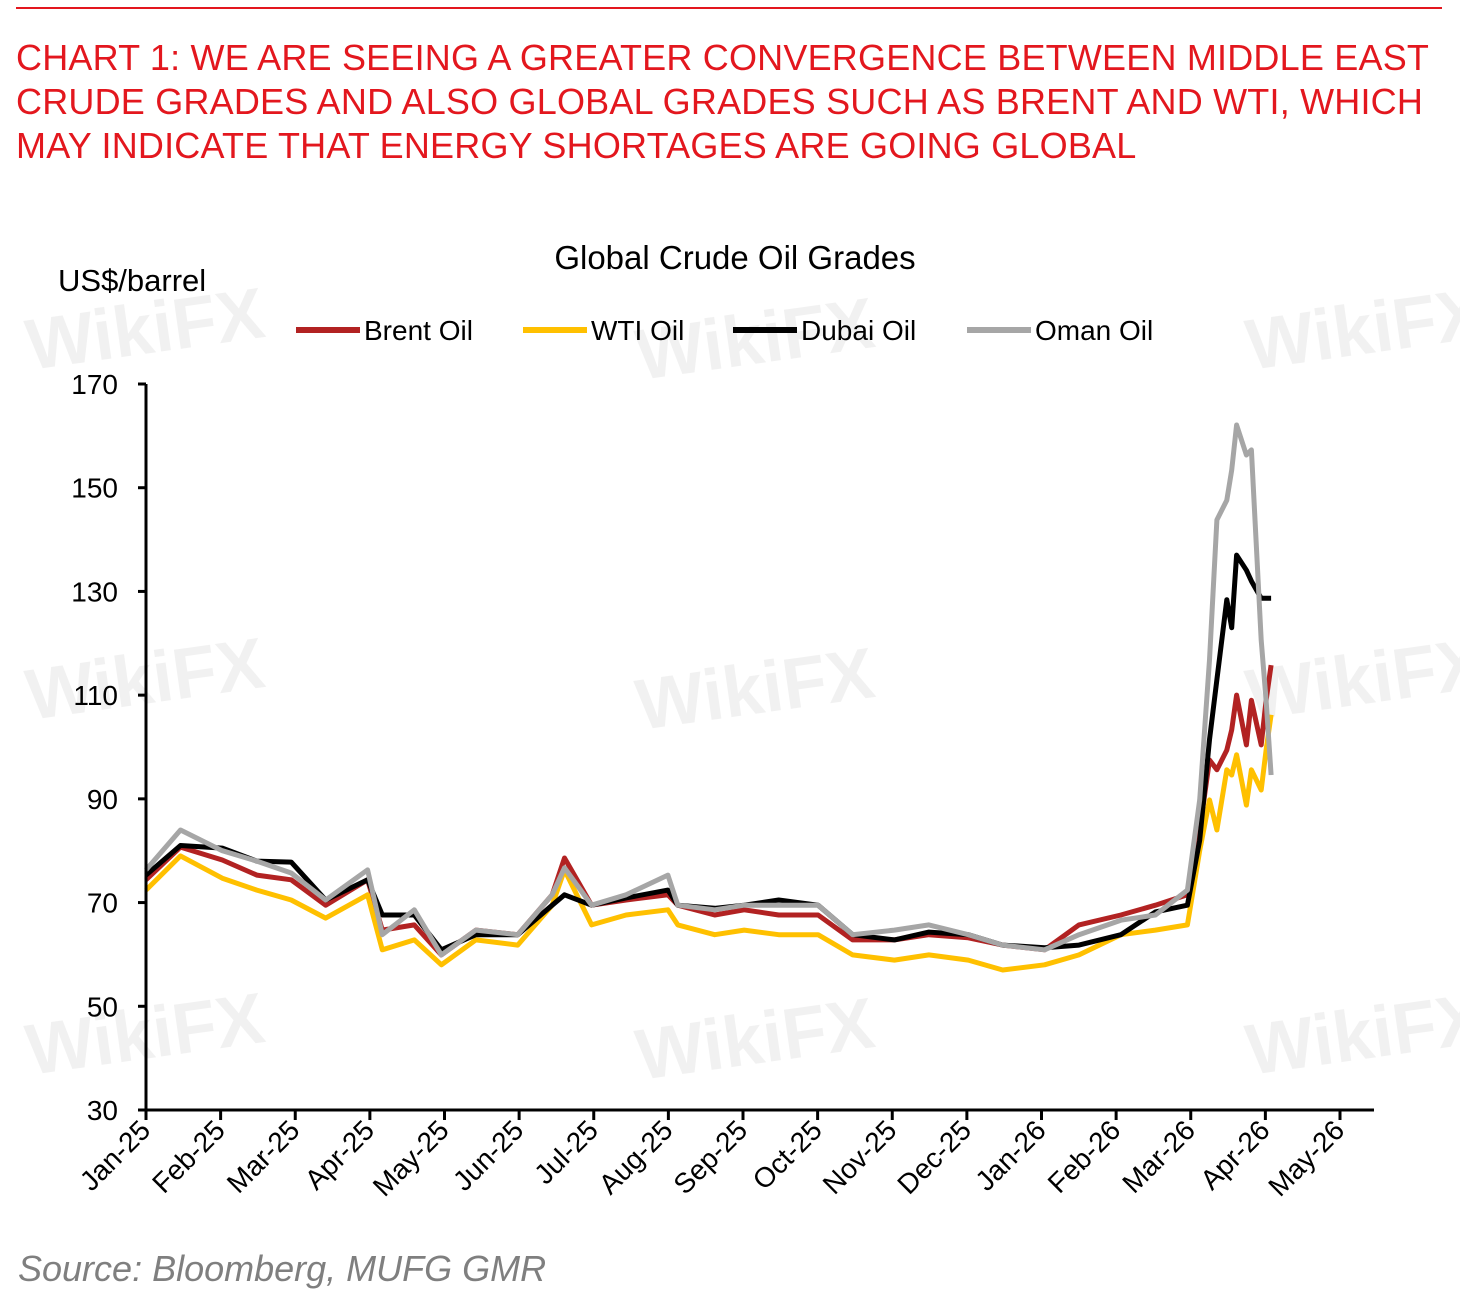  I want to click on y-tick-label: 150, so click(94, 488).